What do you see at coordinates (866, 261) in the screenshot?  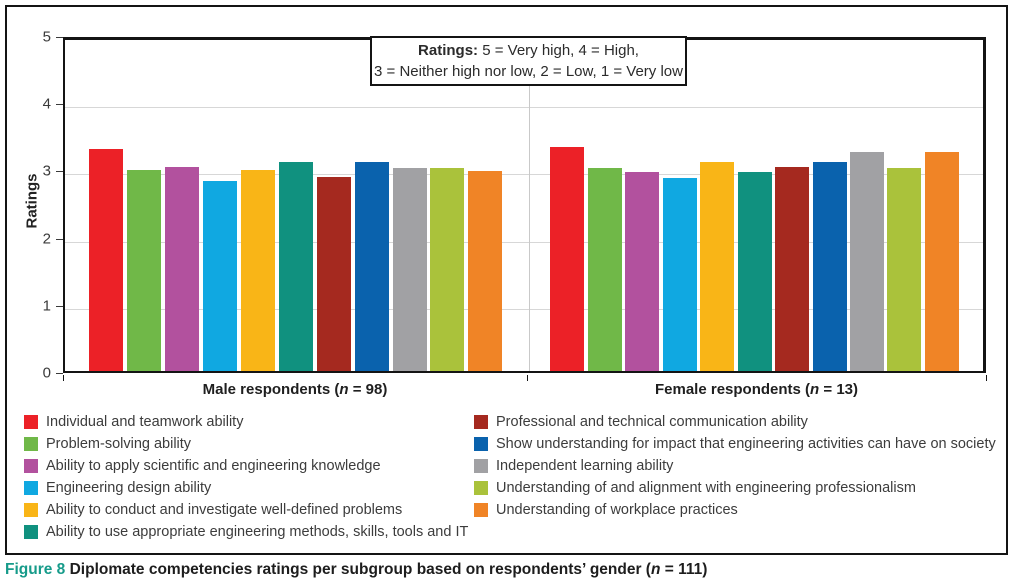 I see `bar-group1-series8` at bounding box center [866, 261].